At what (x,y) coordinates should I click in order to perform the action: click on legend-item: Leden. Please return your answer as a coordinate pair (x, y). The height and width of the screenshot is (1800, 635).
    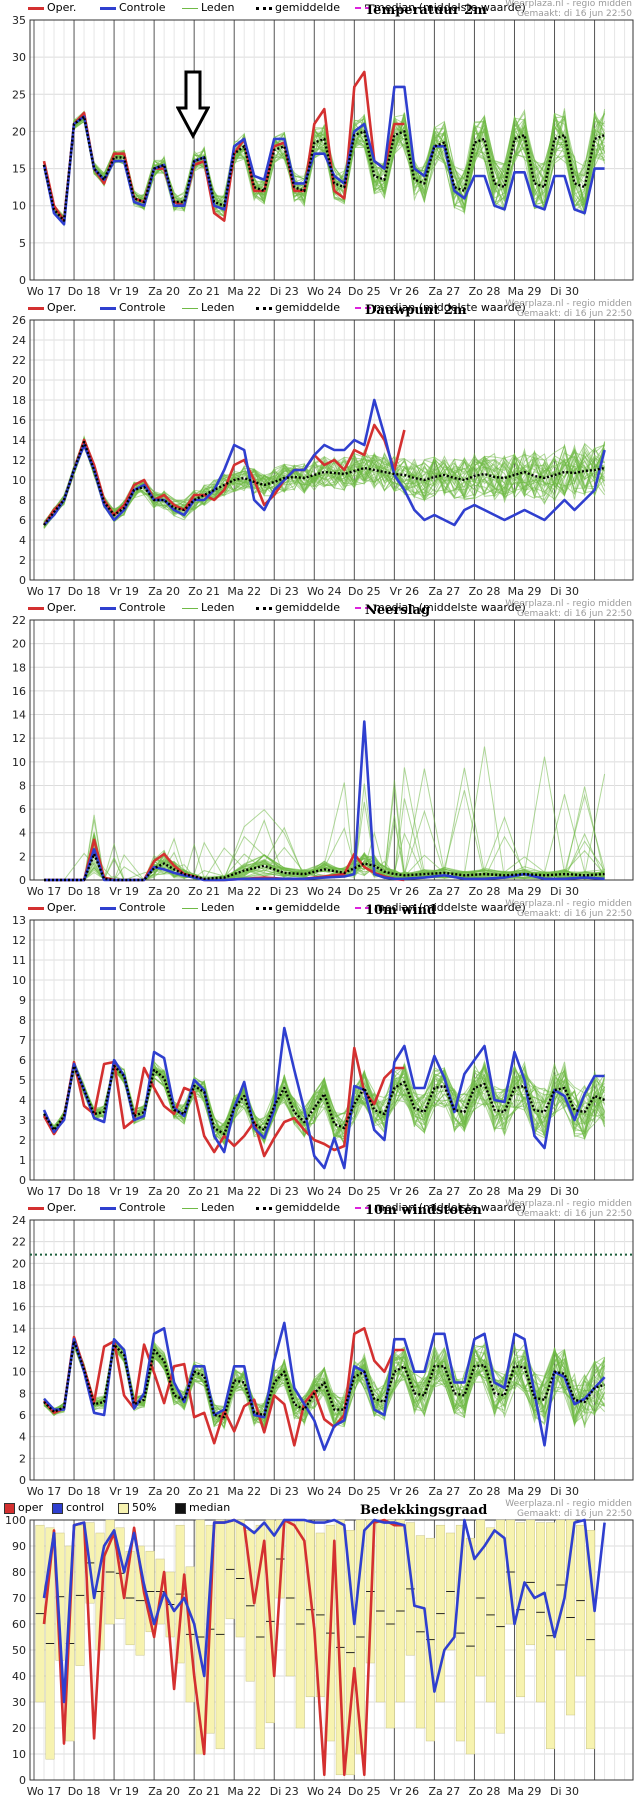
    Looking at the image, I should click on (208, 307).